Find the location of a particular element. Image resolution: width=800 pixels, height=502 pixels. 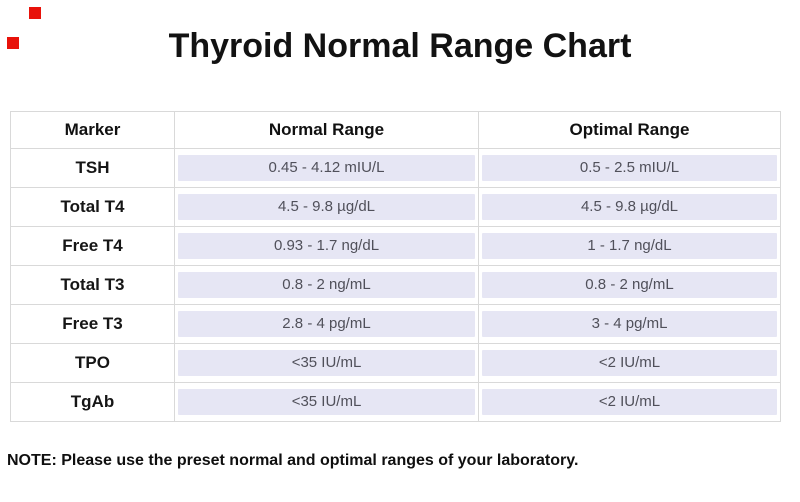

column-header-optimal-range: Optimal Range is located at coordinates (629, 130).